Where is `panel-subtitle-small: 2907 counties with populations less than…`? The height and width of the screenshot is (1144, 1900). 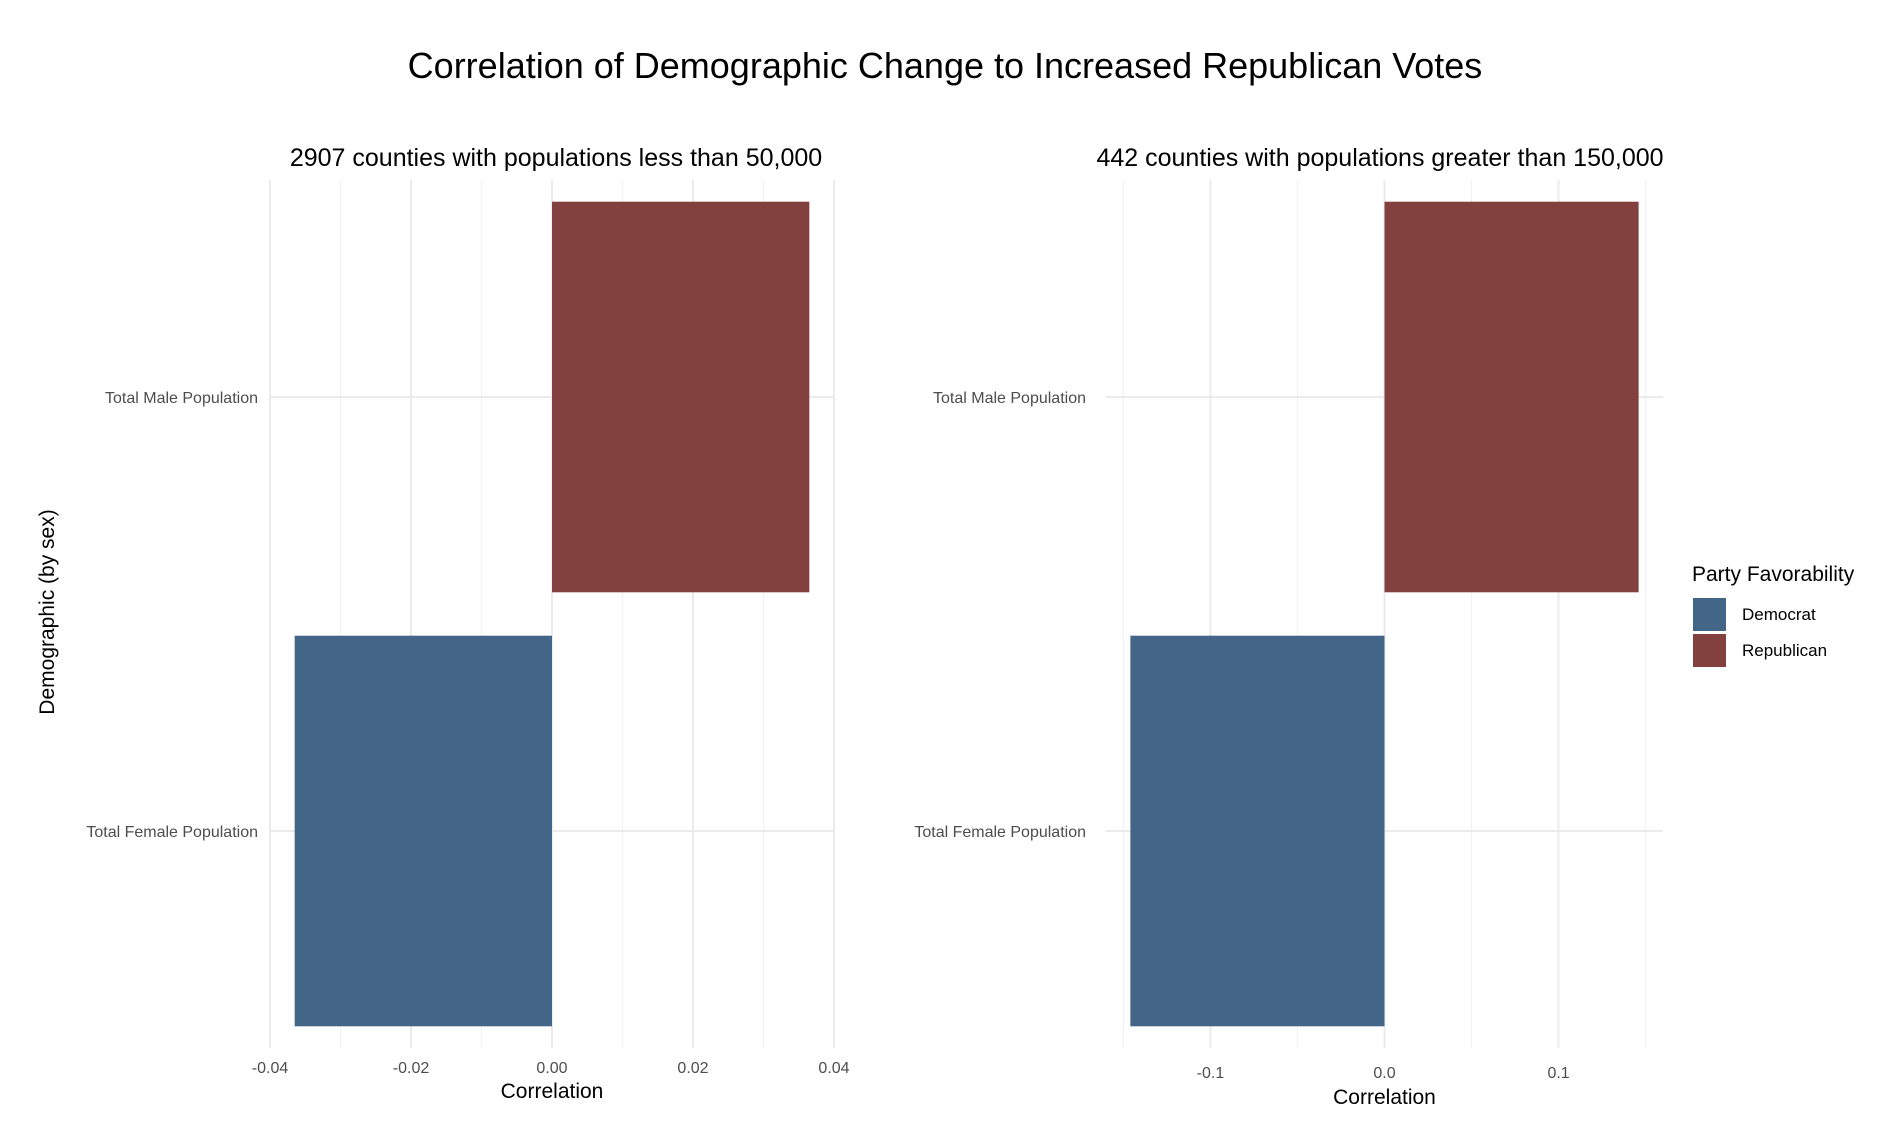 panel-subtitle-small: 2907 counties with populations less than… is located at coordinates (556, 158).